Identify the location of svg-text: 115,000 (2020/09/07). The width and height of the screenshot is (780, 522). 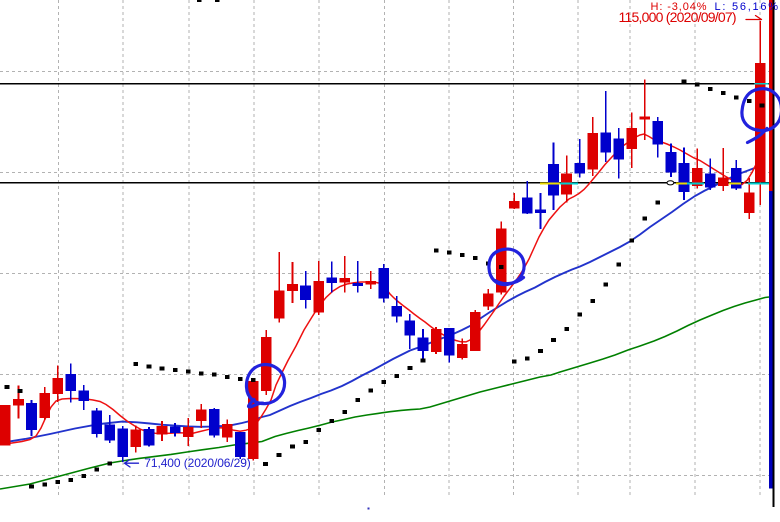
(678, 17).